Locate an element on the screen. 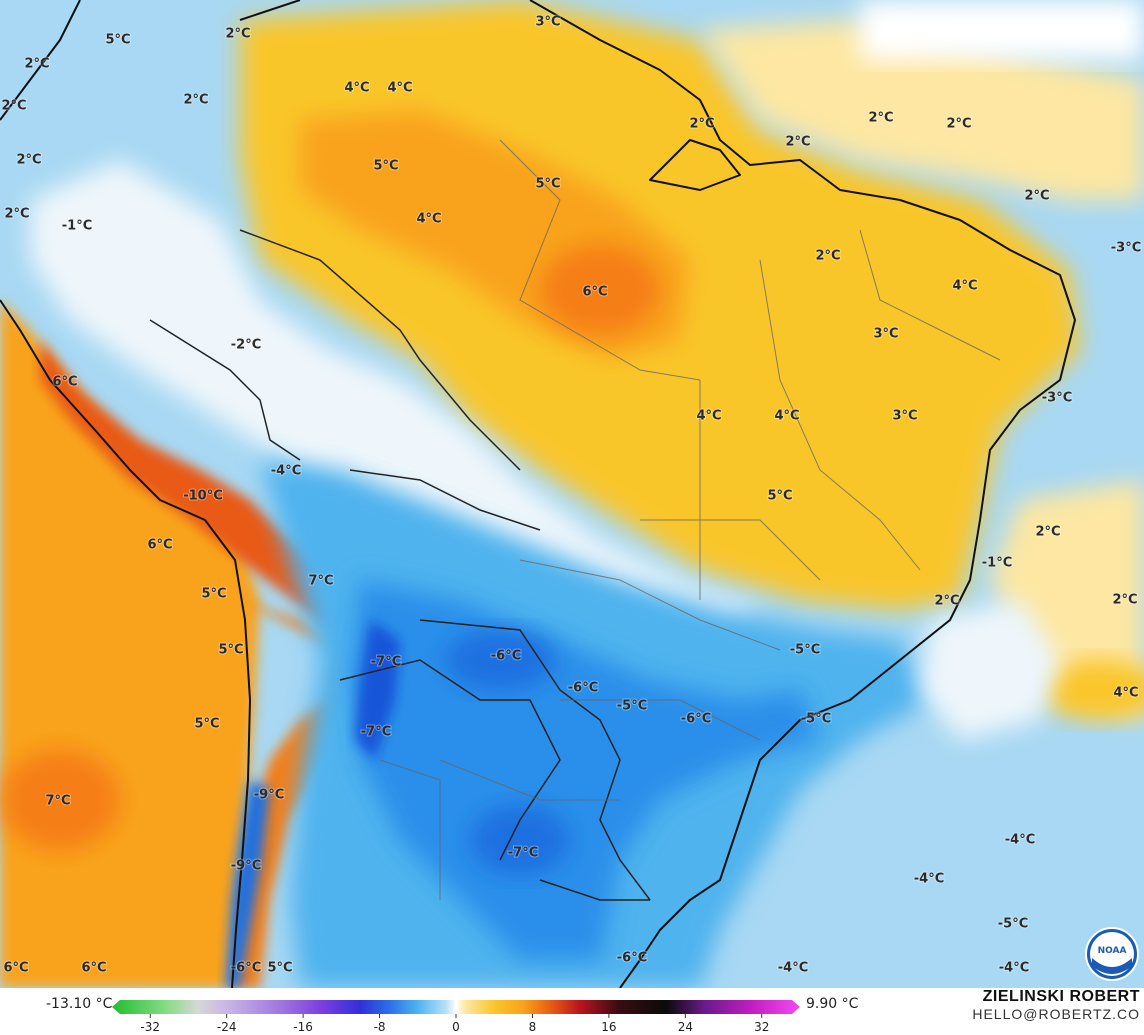 Image resolution: width=1144 pixels, height=1035 pixels. logo-text: NOAA is located at coordinates (1112, 951).